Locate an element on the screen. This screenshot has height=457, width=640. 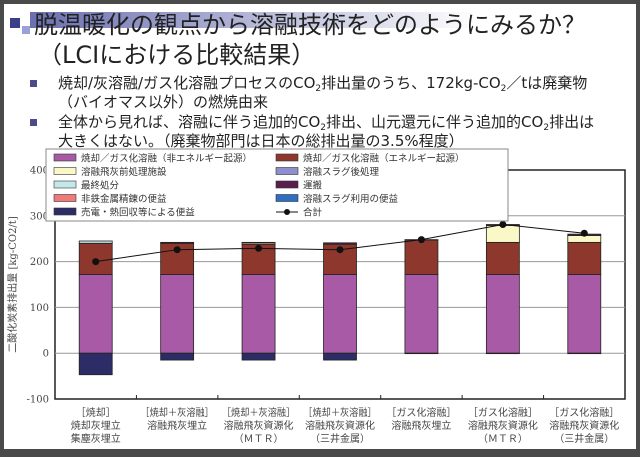
page-title: 脱温暖化の観点から溶融技術をどのようにみるか？ （LCIにおける比較結果） is located at coordinates (310, 40).